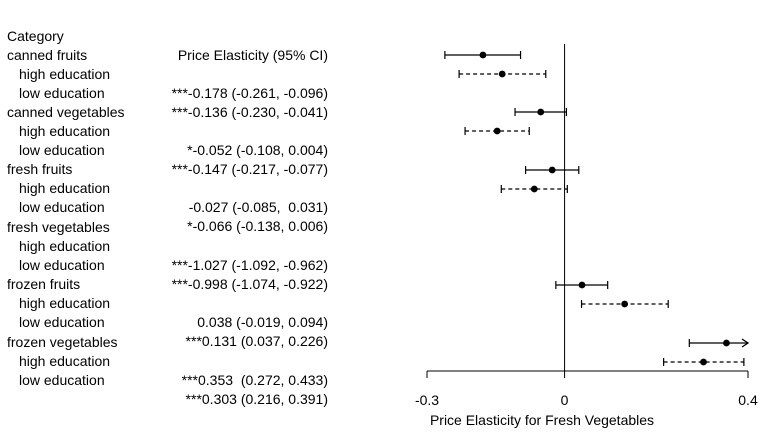 The width and height of the screenshot is (769, 441). What do you see at coordinates (58, 227) in the screenshot?
I see `group-label-fresh-vegetables: fresh vegetables` at bounding box center [58, 227].